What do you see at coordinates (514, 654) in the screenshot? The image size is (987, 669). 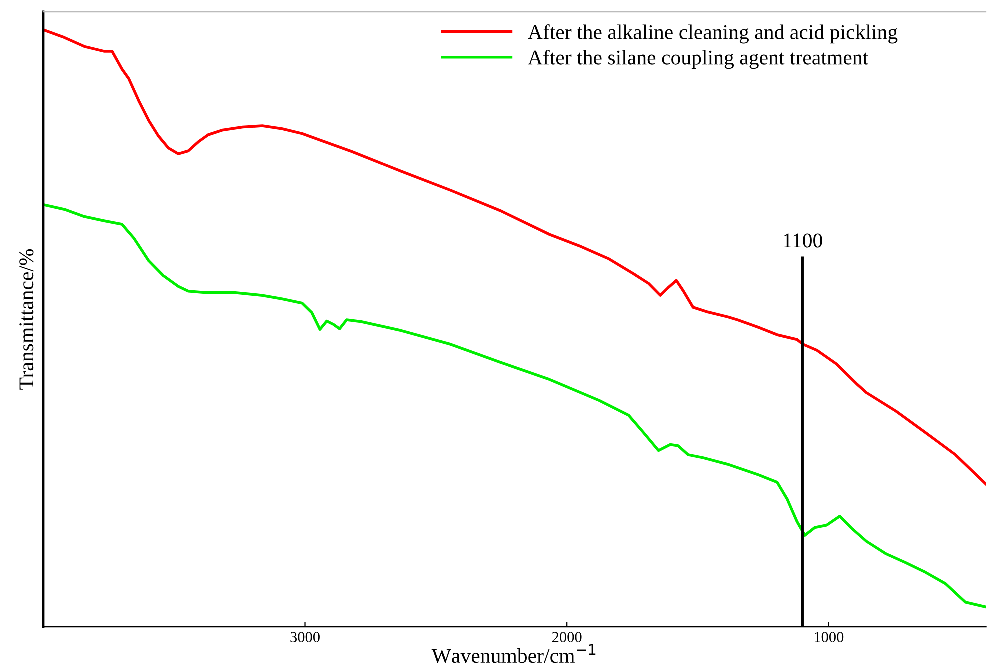 I see `x-axis-title: Wavenumber/cm$^{−1}$` at bounding box center [514, 654].